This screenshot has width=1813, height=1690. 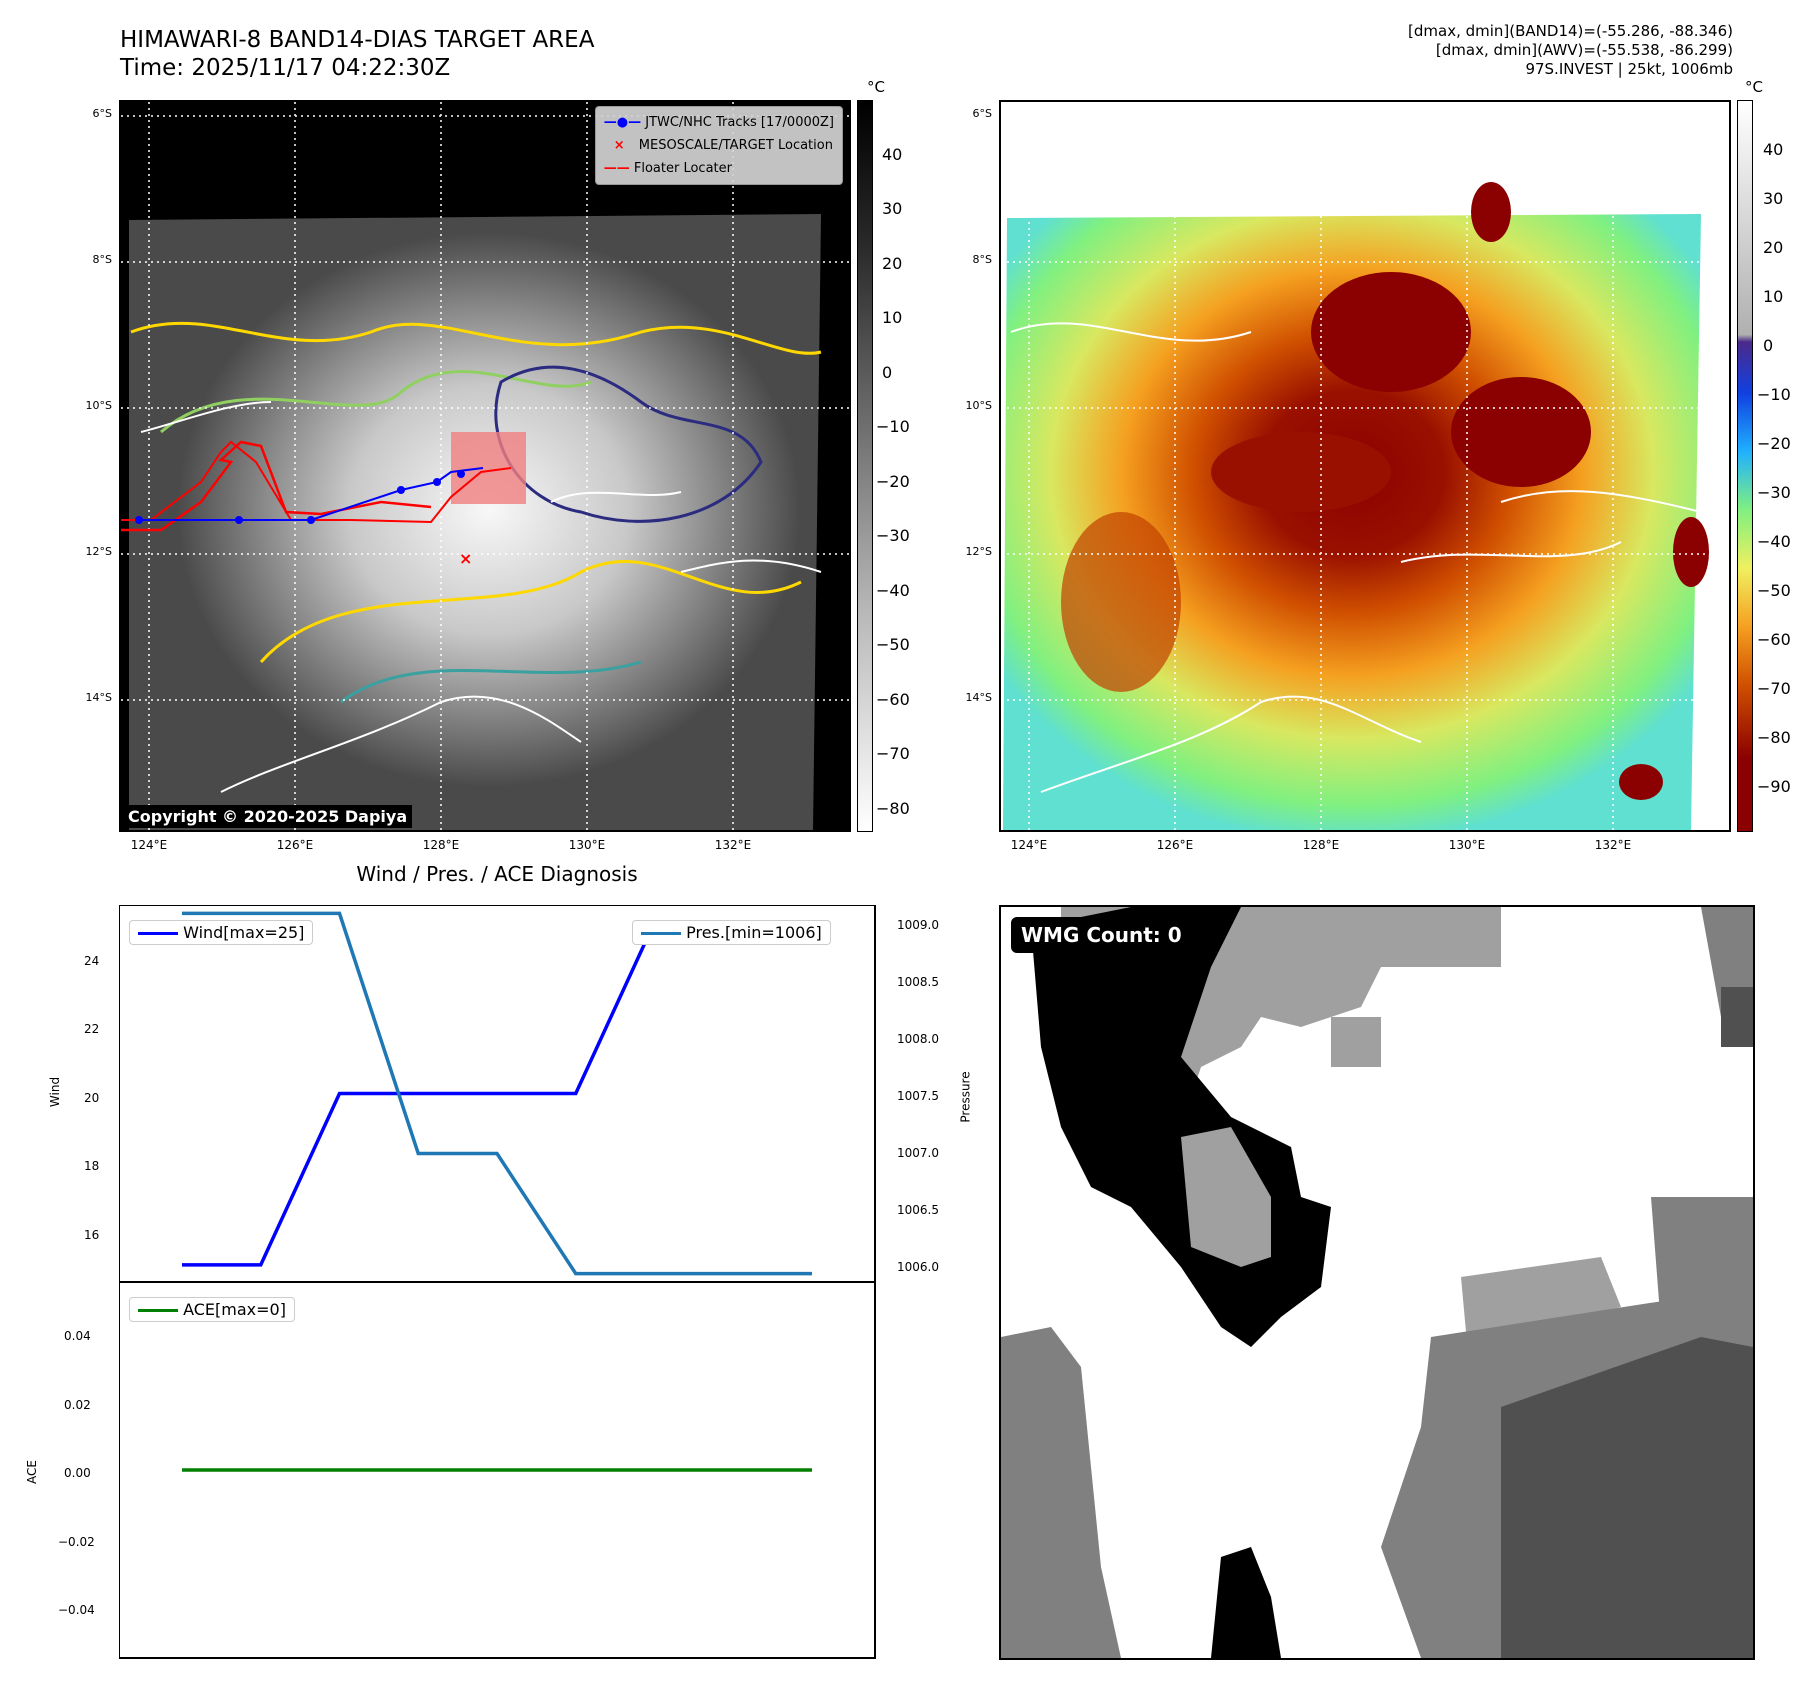 I want to click on wind-tick: 22, so click(x=92, y=1029).